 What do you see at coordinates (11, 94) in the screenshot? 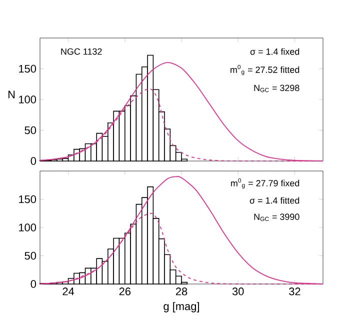
I see `y-axis-title: N` at bounding box center [11, 94].